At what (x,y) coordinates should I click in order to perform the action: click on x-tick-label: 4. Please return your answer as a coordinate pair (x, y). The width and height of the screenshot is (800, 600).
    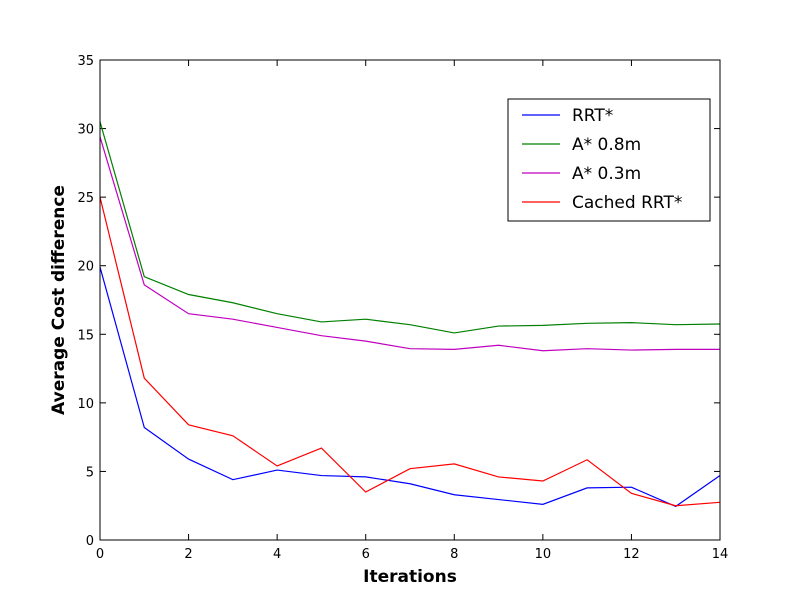
    Looking at the image, I should click on (277, 554).